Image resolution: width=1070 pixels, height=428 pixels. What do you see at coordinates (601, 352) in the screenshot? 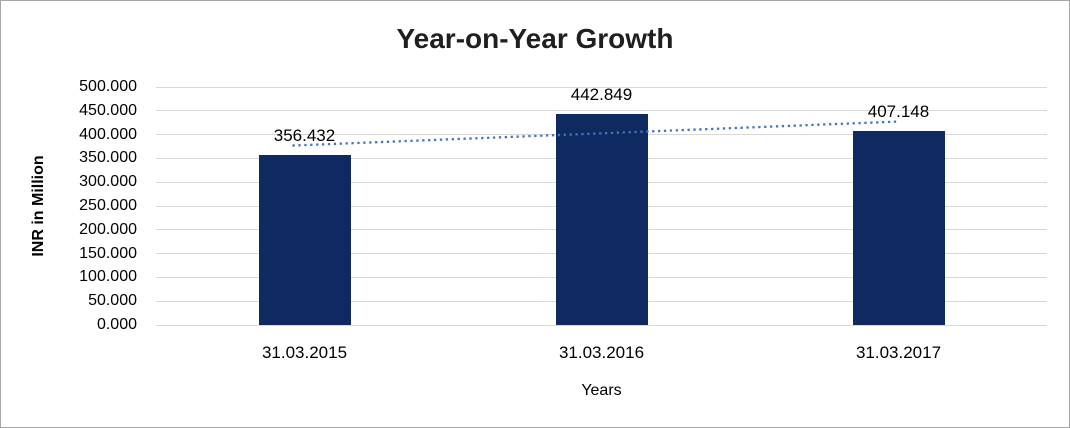
I see `x-tick-label: 31.03.2016` at bounding box center [601, 352].